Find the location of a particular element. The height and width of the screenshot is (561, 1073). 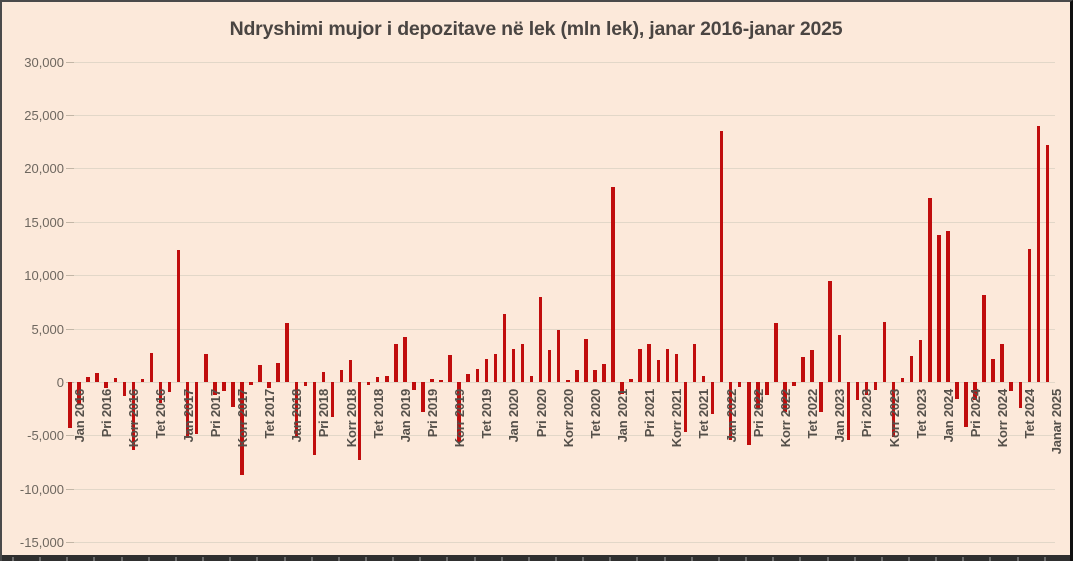

y-axis-label: 15,000 is located at coordinates (44, 222).